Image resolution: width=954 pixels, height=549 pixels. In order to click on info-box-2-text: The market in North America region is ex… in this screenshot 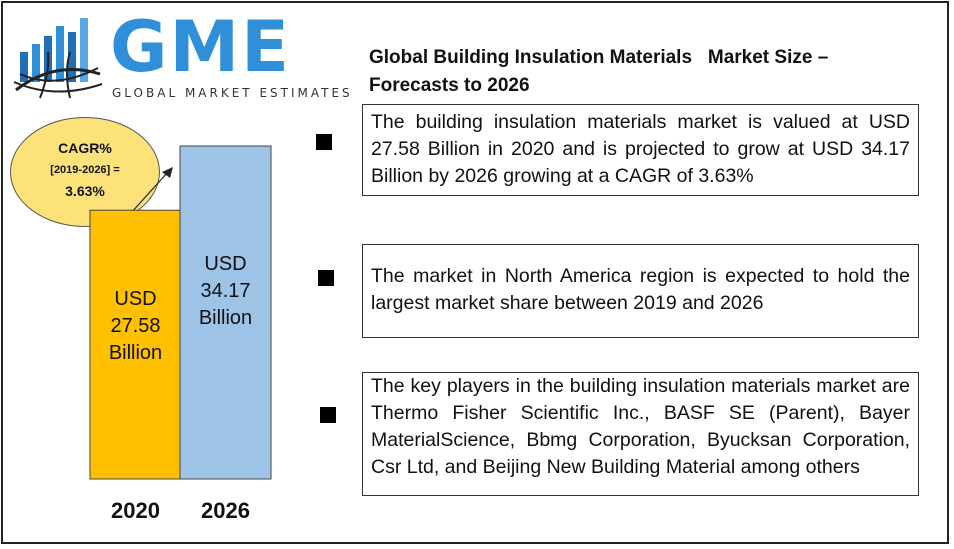, I will do `click(640, 289)`.